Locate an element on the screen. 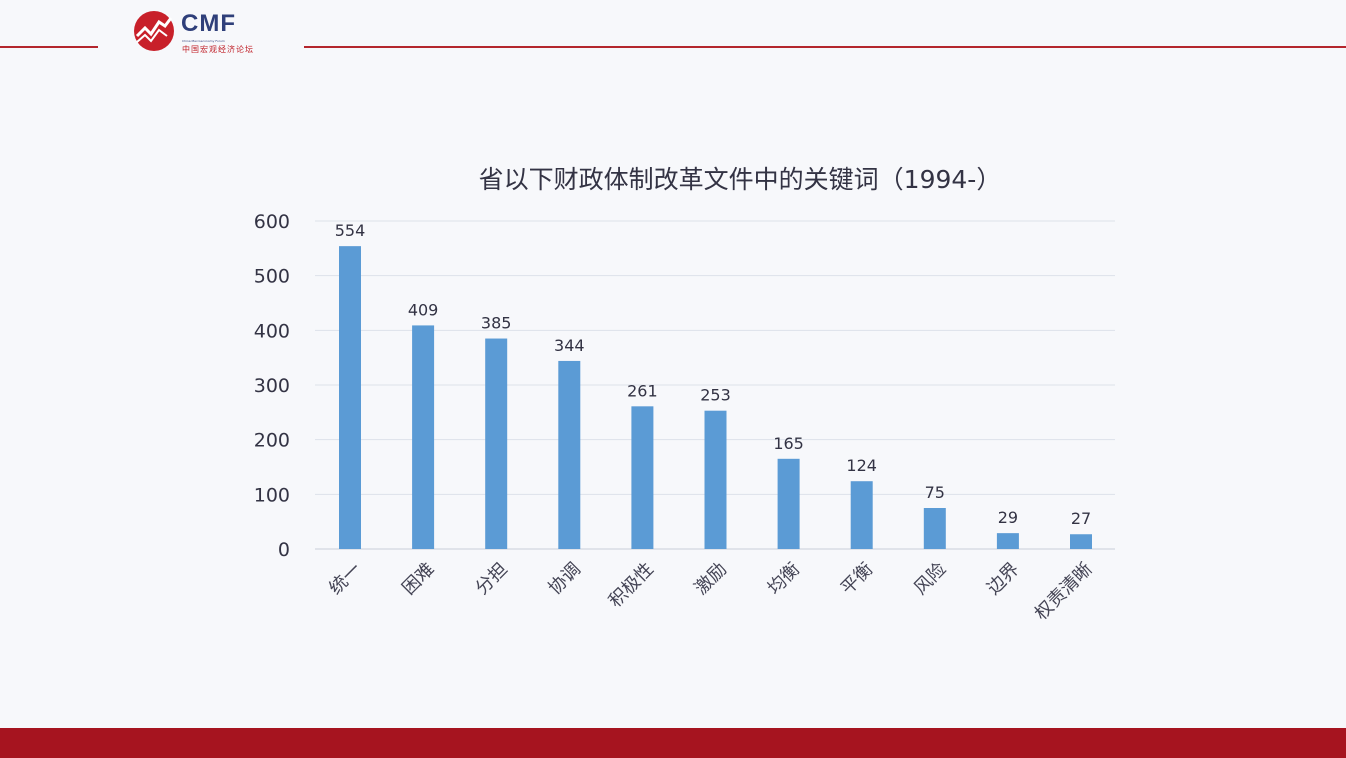  x-tick-label: 分担 is located at coordinates (491, 579).